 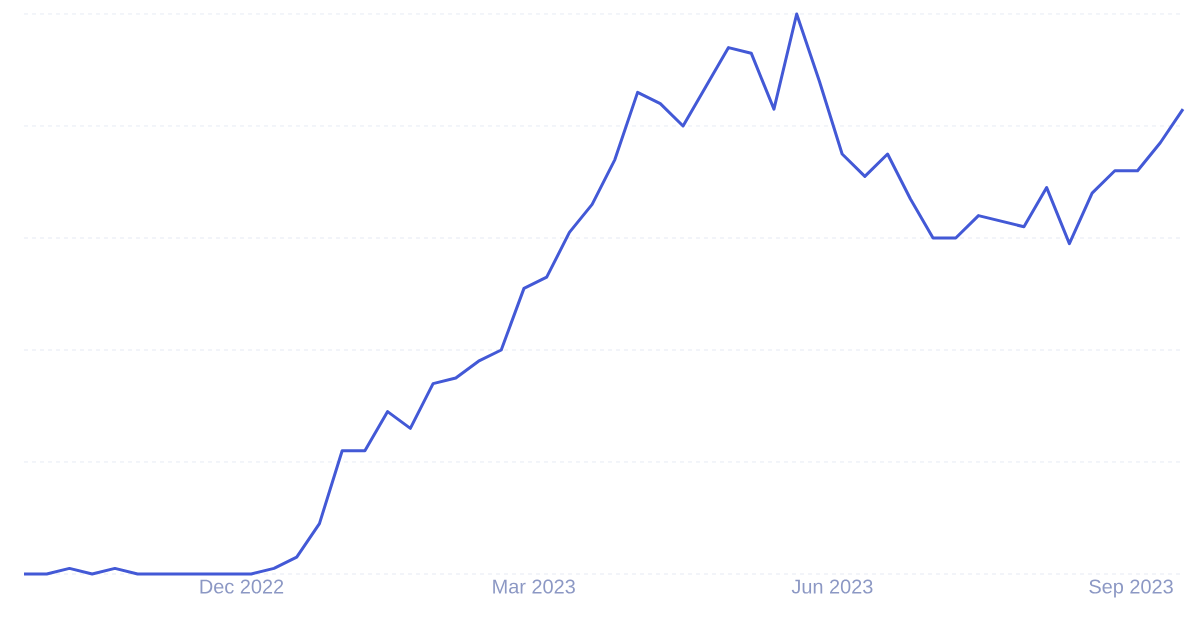 What do you see at coordinates (242, 586) in the screenshot?
I see `x-tick-label: Dec 2022` at bounding box center [242, 586].